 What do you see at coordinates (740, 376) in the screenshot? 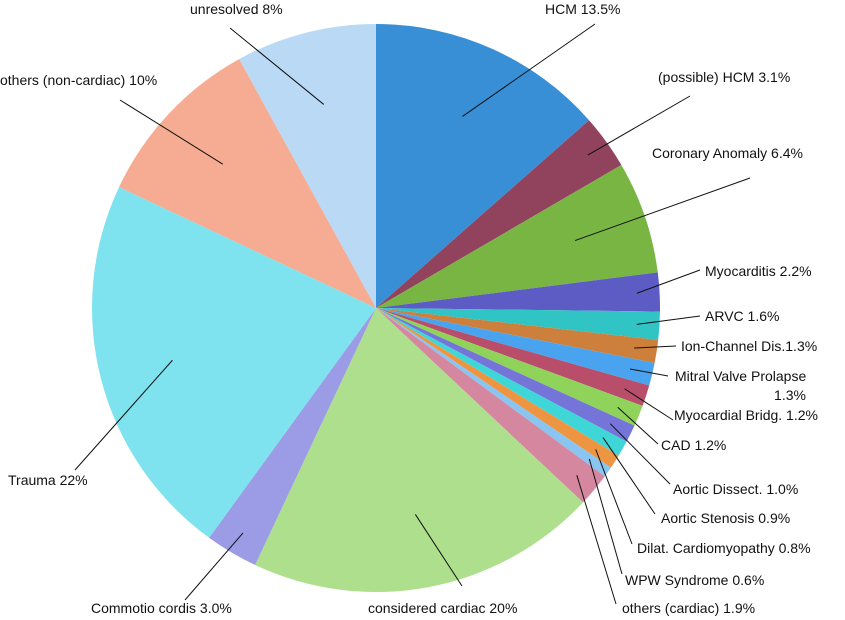
I see `slice-label: Mitral Valve Prolapse` at bounding box center [740, 376].